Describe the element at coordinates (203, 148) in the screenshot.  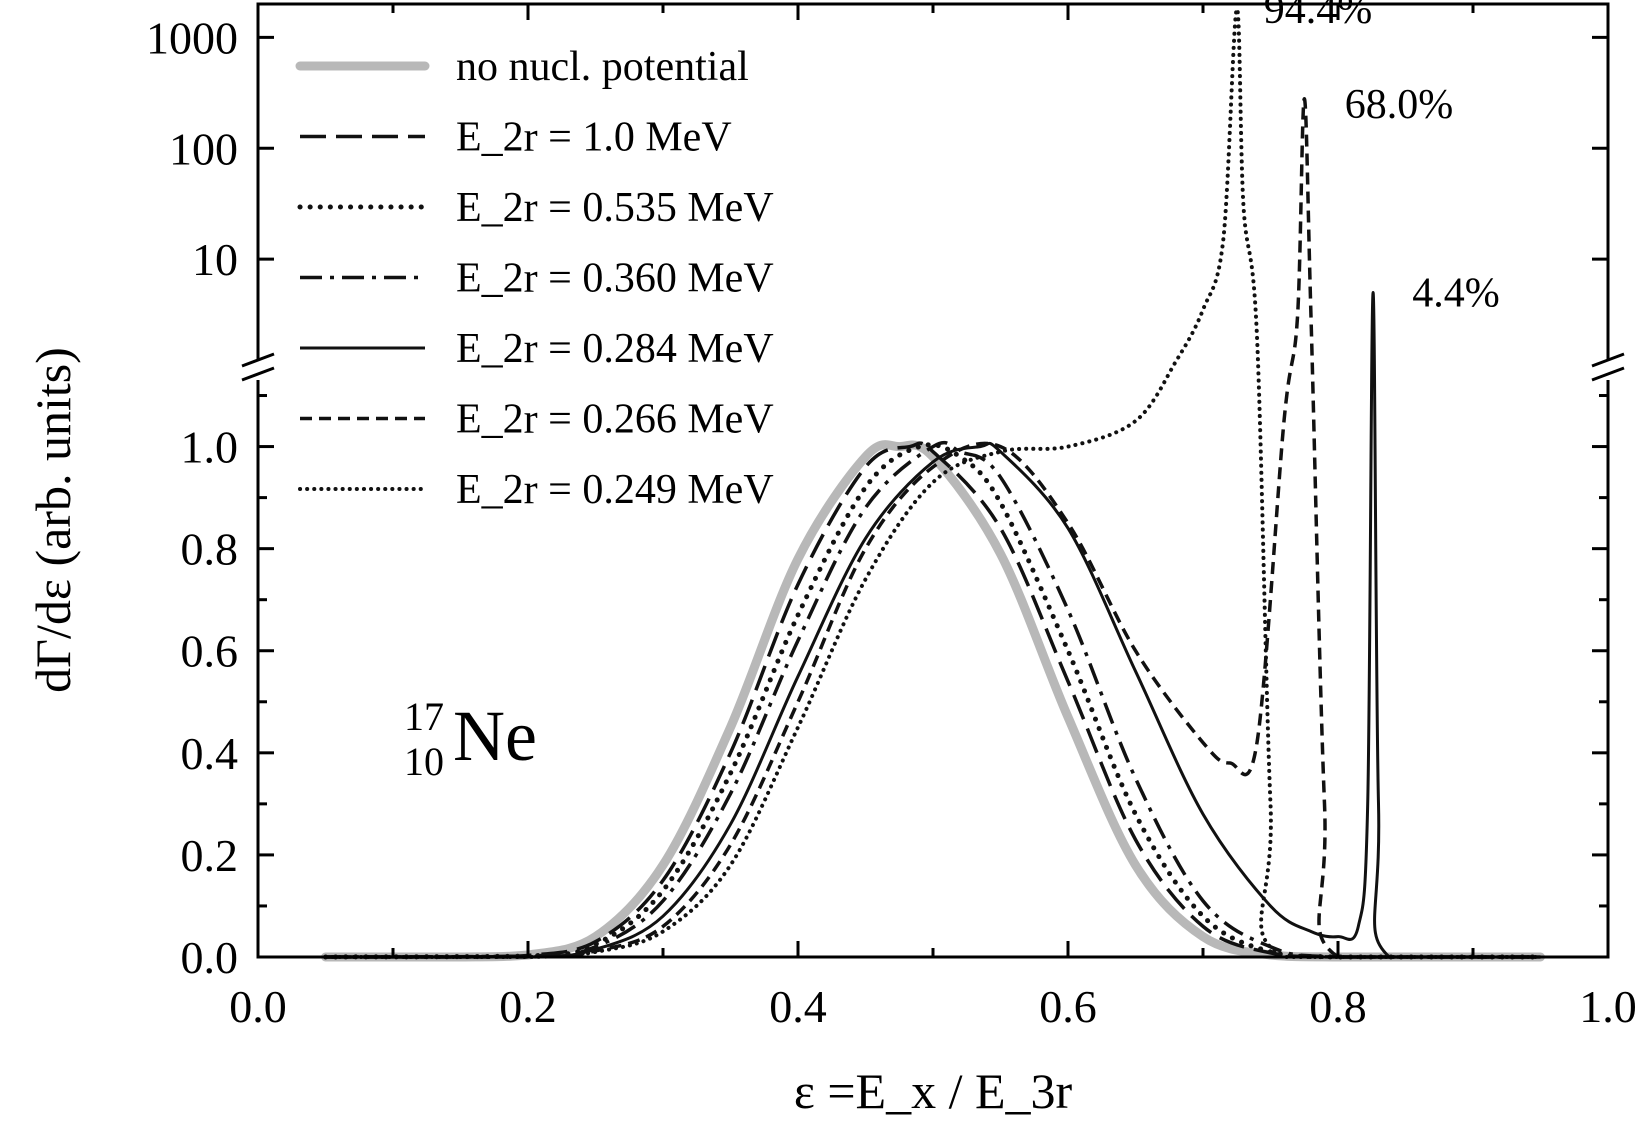
I see `y-tick-label-log: 100` at that location.